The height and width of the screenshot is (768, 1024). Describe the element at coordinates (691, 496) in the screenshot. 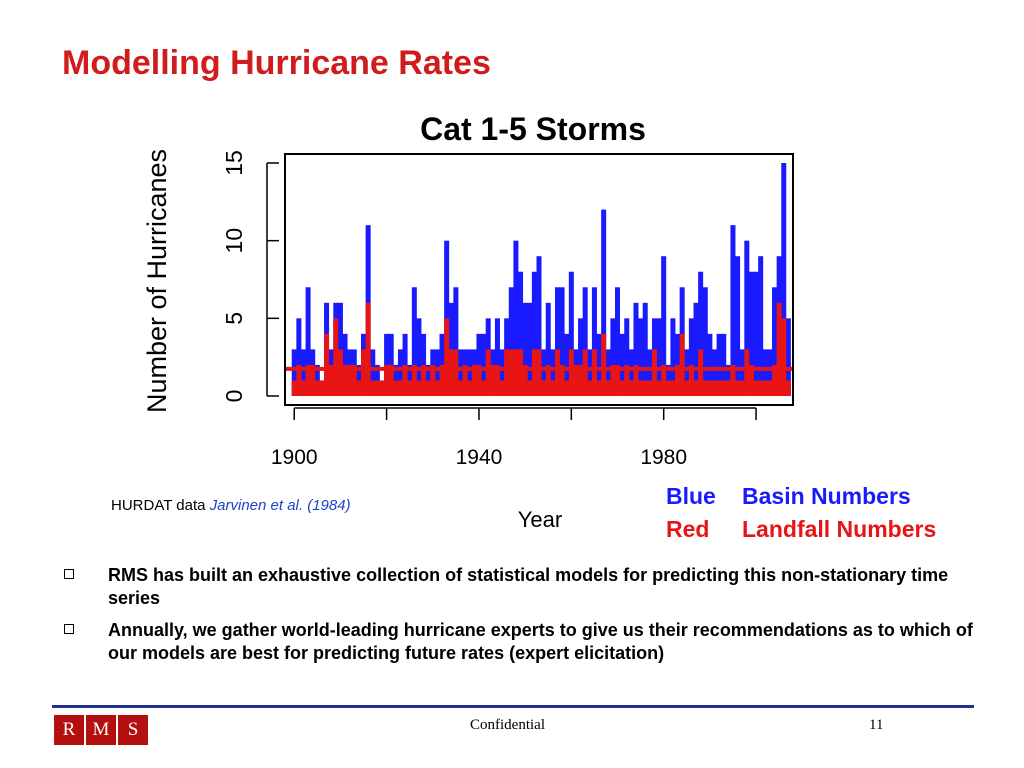

I see `legend-basin-key: Blue` at that location.